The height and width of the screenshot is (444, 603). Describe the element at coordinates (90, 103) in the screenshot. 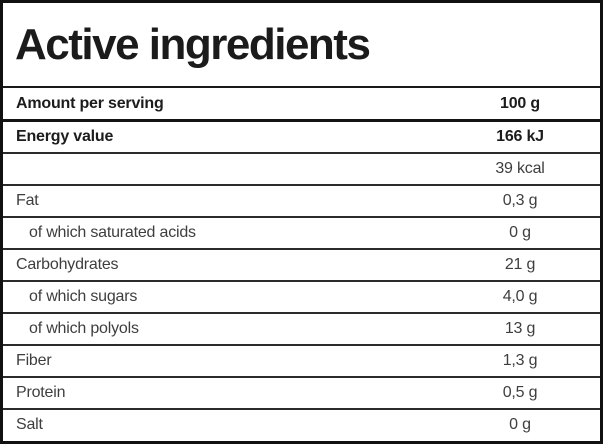

I see `row-label: Amount per serving` at that location.